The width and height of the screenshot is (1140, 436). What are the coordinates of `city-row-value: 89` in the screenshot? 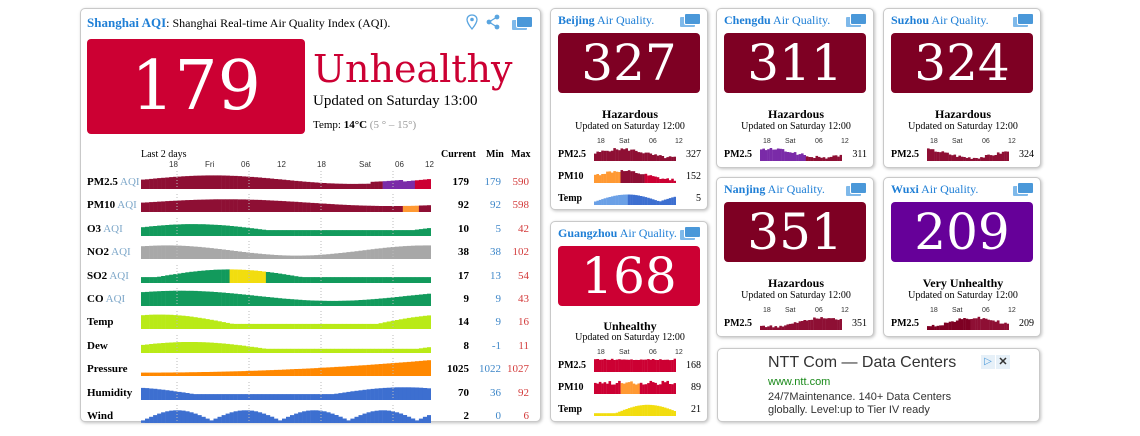 It's located at (696, 387).